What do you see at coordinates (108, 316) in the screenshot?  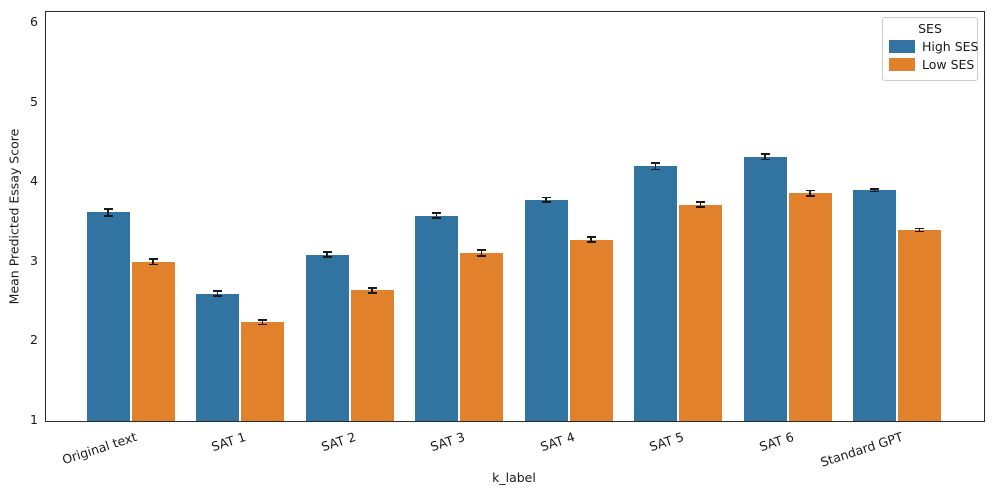 I see `bar-high-ses-original-text` at bounding box center [108, 316].